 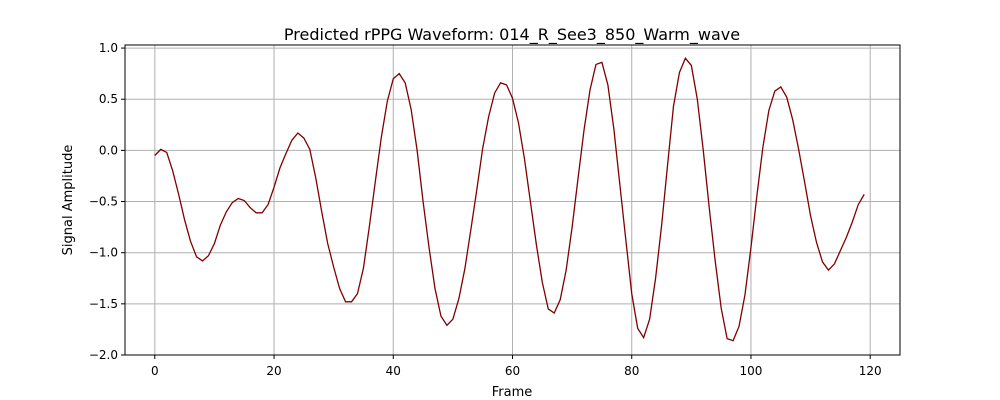 What do you see at coordinates (870, 371) in the screenshot?
I see `x-tick-label: 120` at bounding box center [870, 371].